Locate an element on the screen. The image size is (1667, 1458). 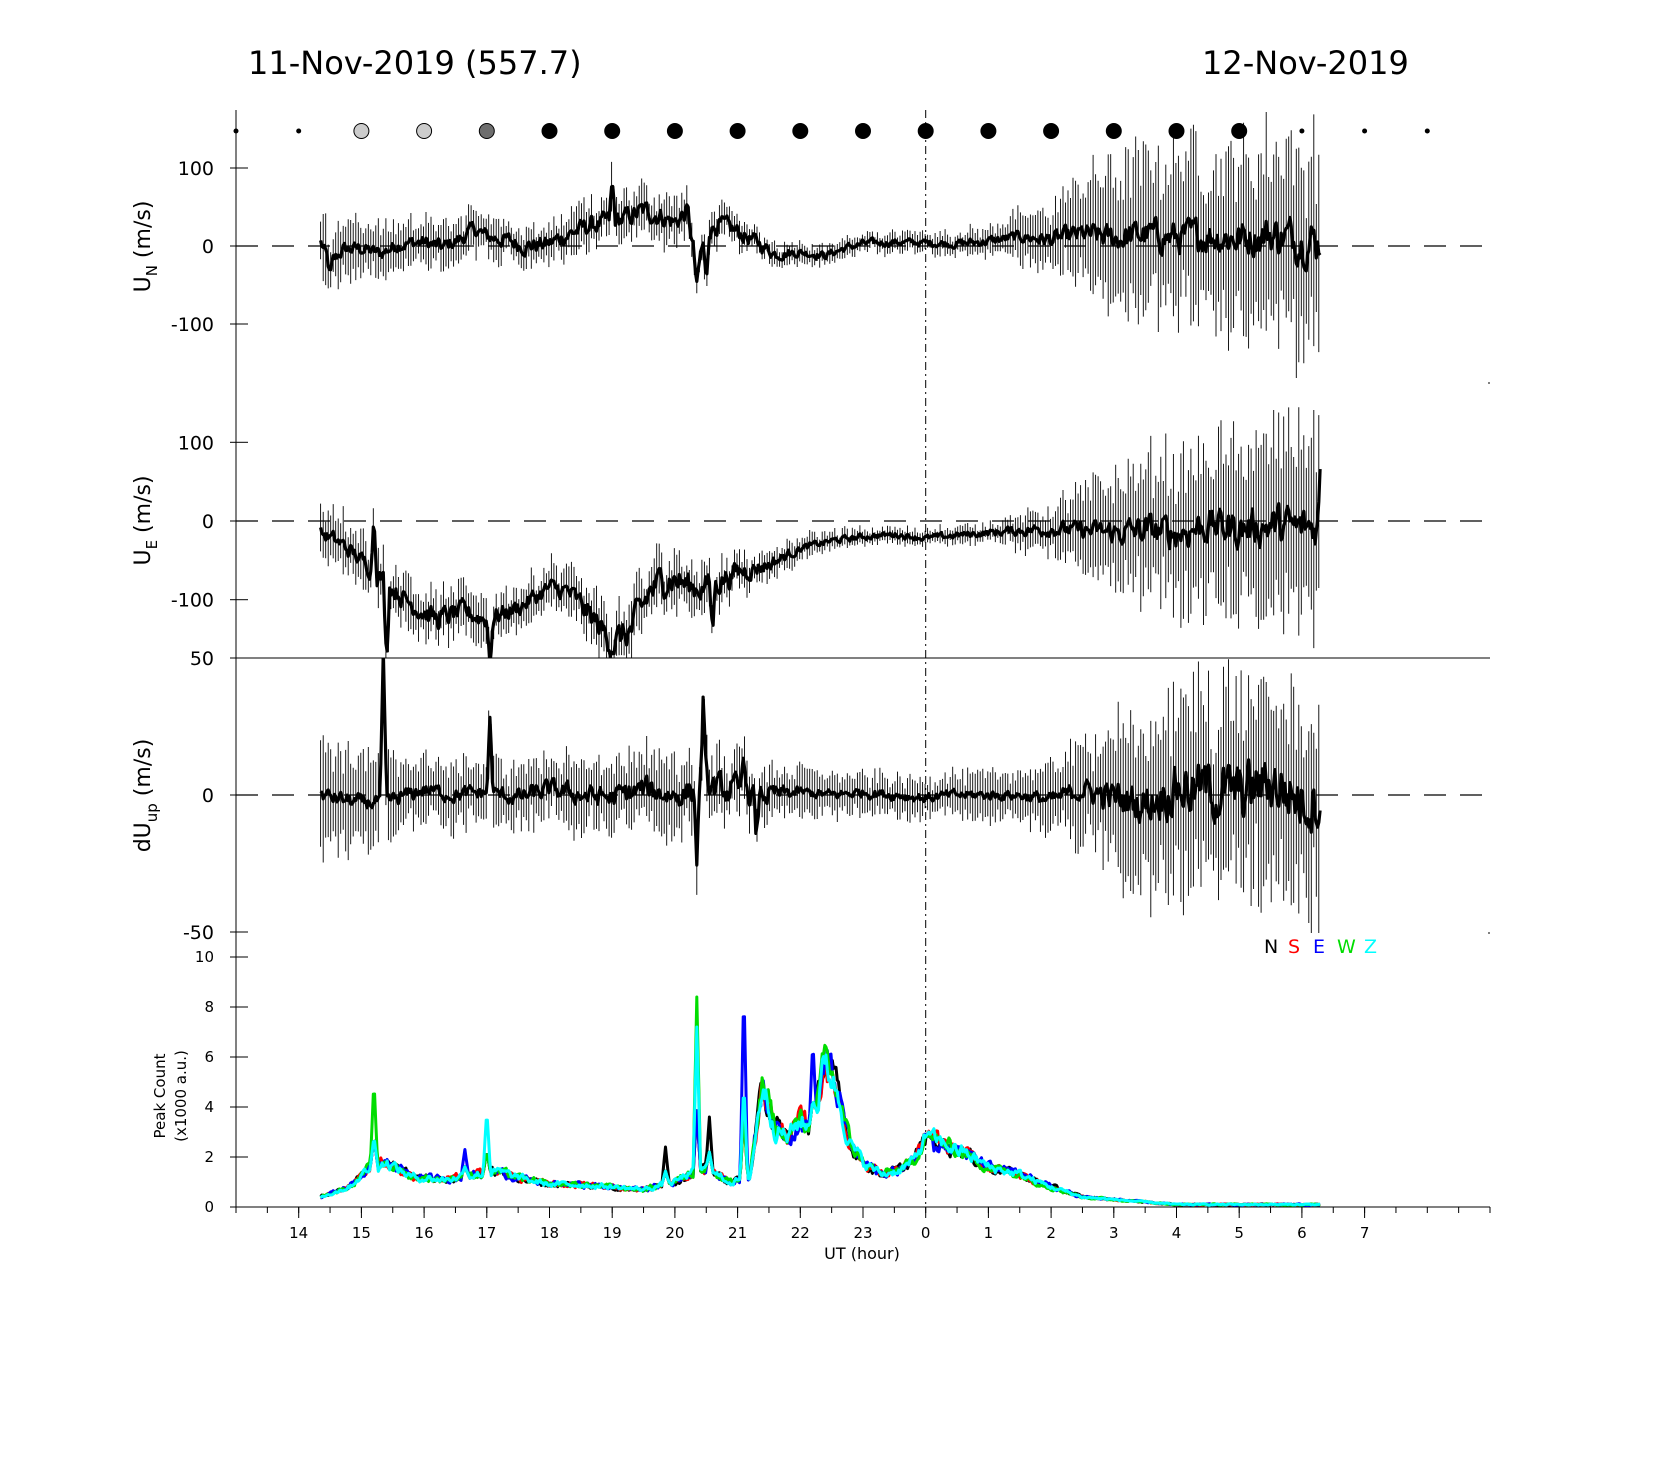
y-axis-label-un: UN (m/s) is located at coordinates (146, 247).